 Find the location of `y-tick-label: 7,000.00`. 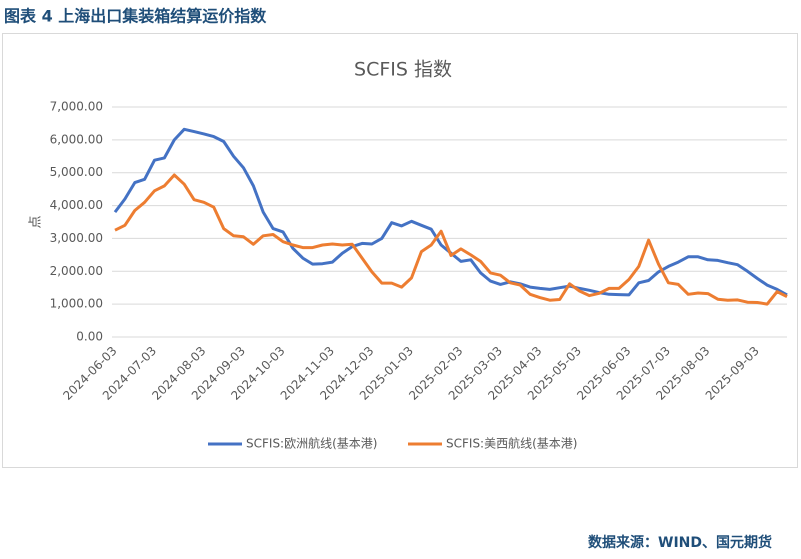

y-tick-label: 7,000.00 is located at coordinates (76, 107).